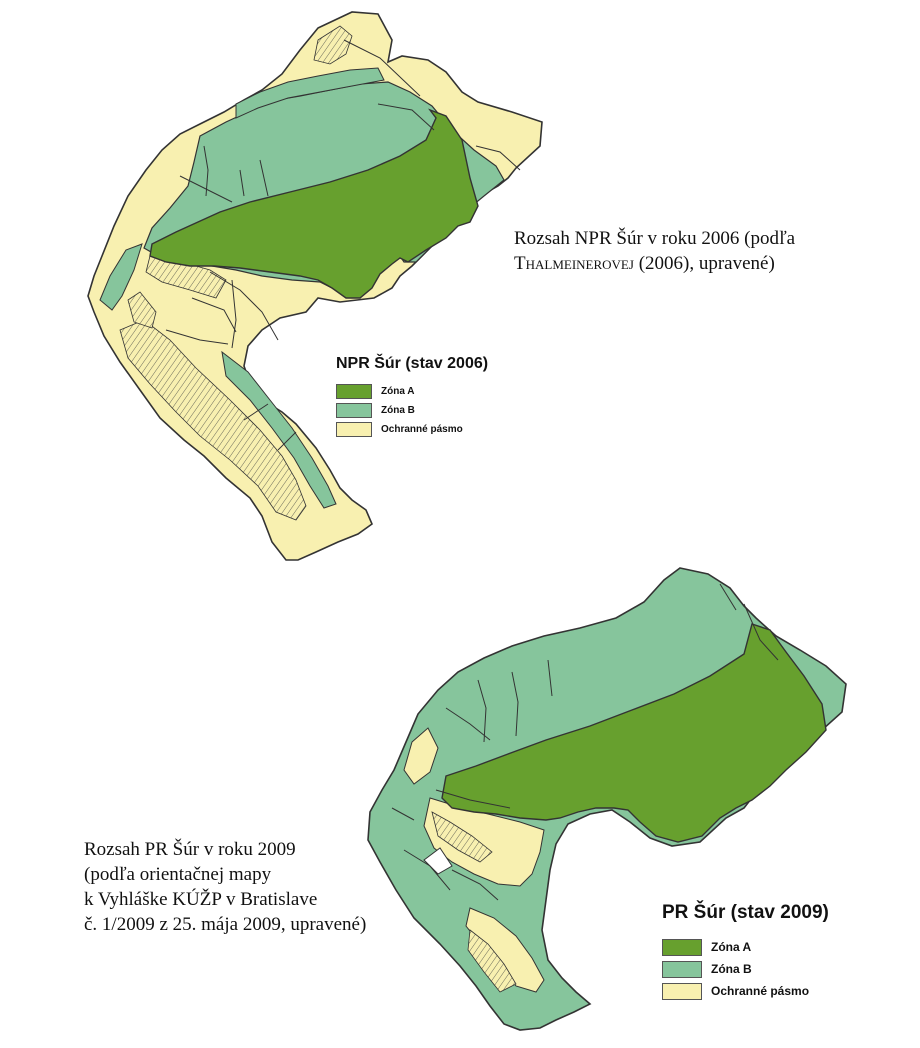 The width and height of the screenshot is (920, 1048). What do you see at coordinates (704, 263) in the screenshot?
I see `caption-2006-year: (2006), upravené)` at bounding box center [704, 263].